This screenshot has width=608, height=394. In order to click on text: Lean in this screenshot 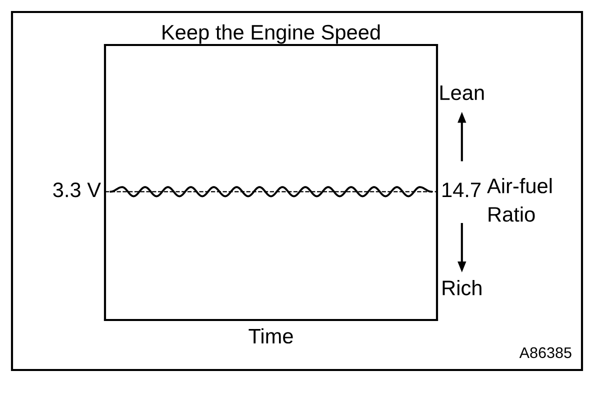, I will do `click(462, 93)`.